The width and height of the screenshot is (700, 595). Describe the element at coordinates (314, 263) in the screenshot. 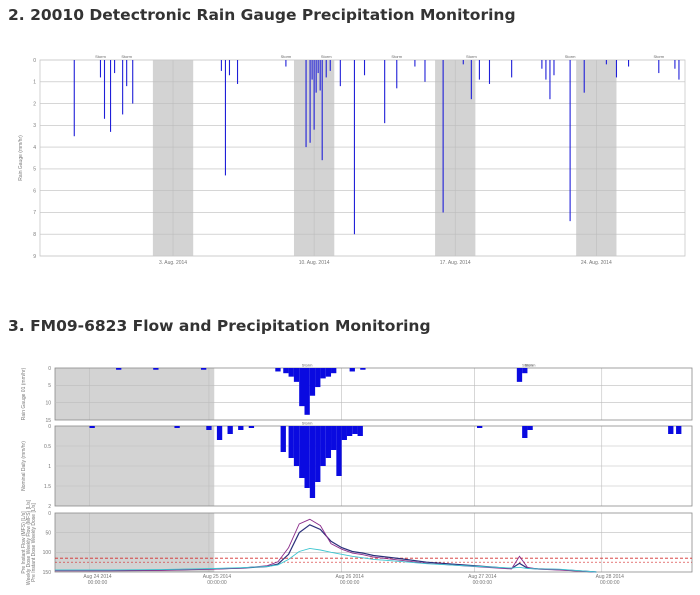

I see `x-tick-label: 10. Aug. 2014` at that location.